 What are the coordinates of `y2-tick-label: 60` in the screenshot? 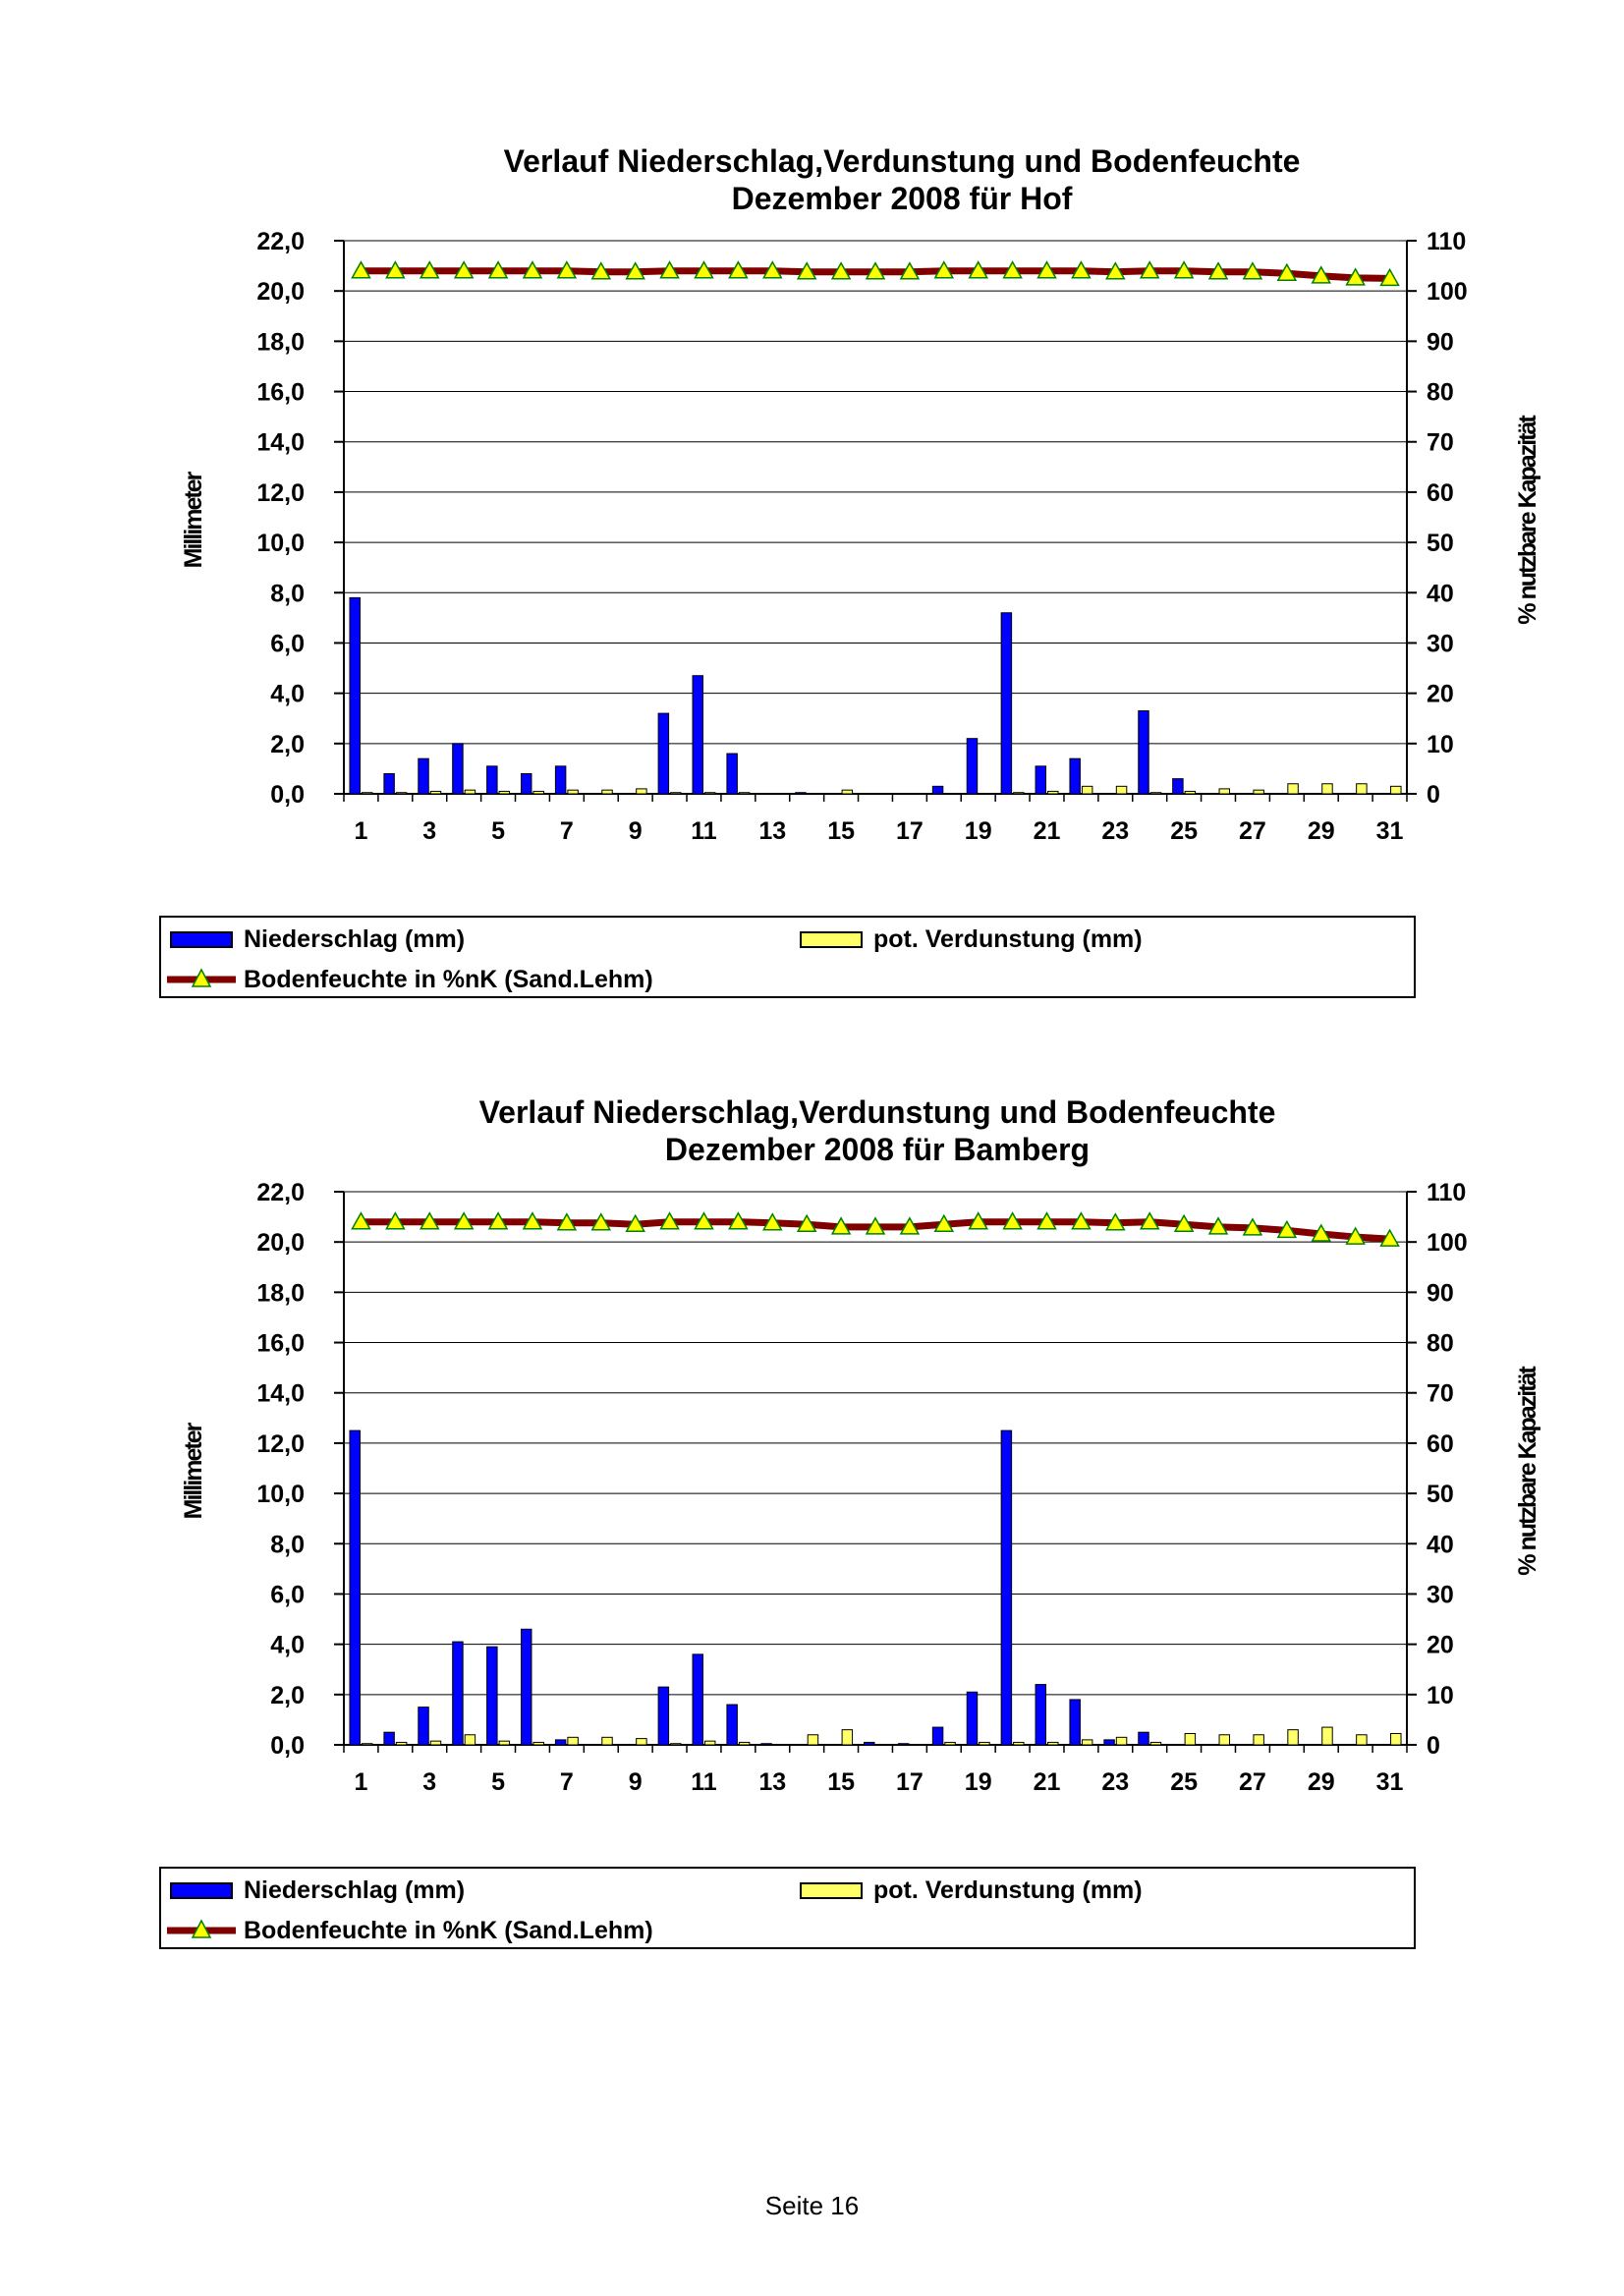 It's located at (1440, 493).